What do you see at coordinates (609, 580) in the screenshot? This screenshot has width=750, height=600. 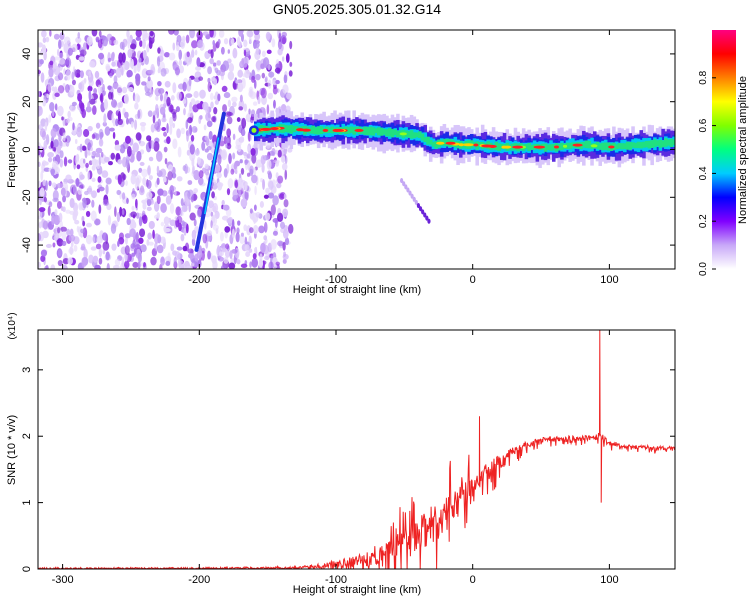 I see `snr-x-tick-label: 100` at bounding box center [609, 580].